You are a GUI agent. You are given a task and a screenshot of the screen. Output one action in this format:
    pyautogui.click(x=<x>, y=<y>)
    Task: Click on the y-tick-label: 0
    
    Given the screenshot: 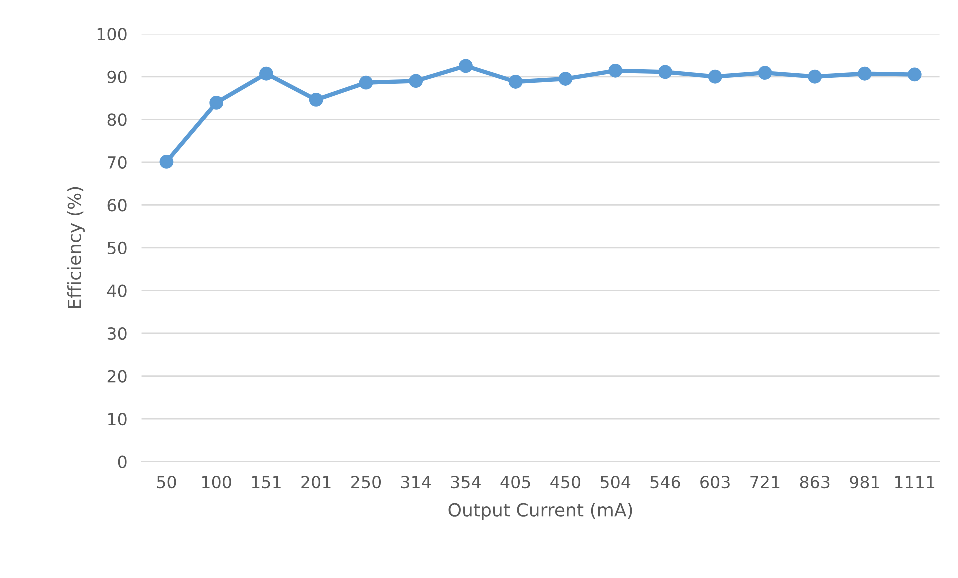 What is the action you would take?
    pyautogui.click(x=122, y=462)
    